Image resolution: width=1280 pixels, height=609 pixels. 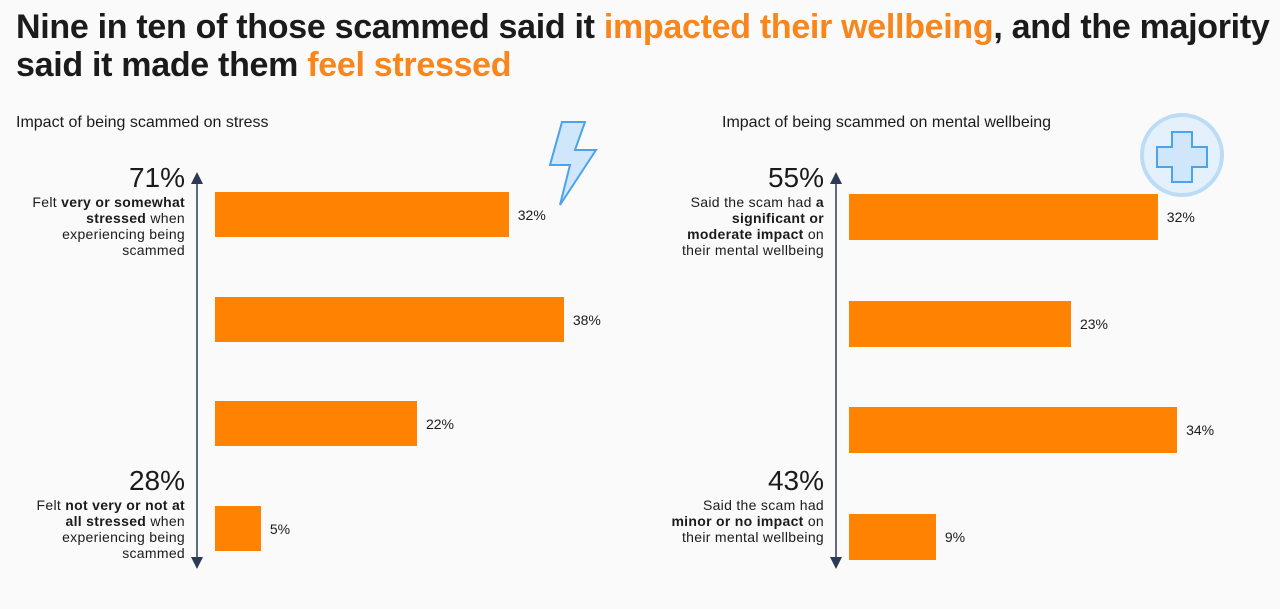 What do you see at coordinates (586, 319) in the screenshot?
I see `value-label: 38%` at bounding box center [586, 319].